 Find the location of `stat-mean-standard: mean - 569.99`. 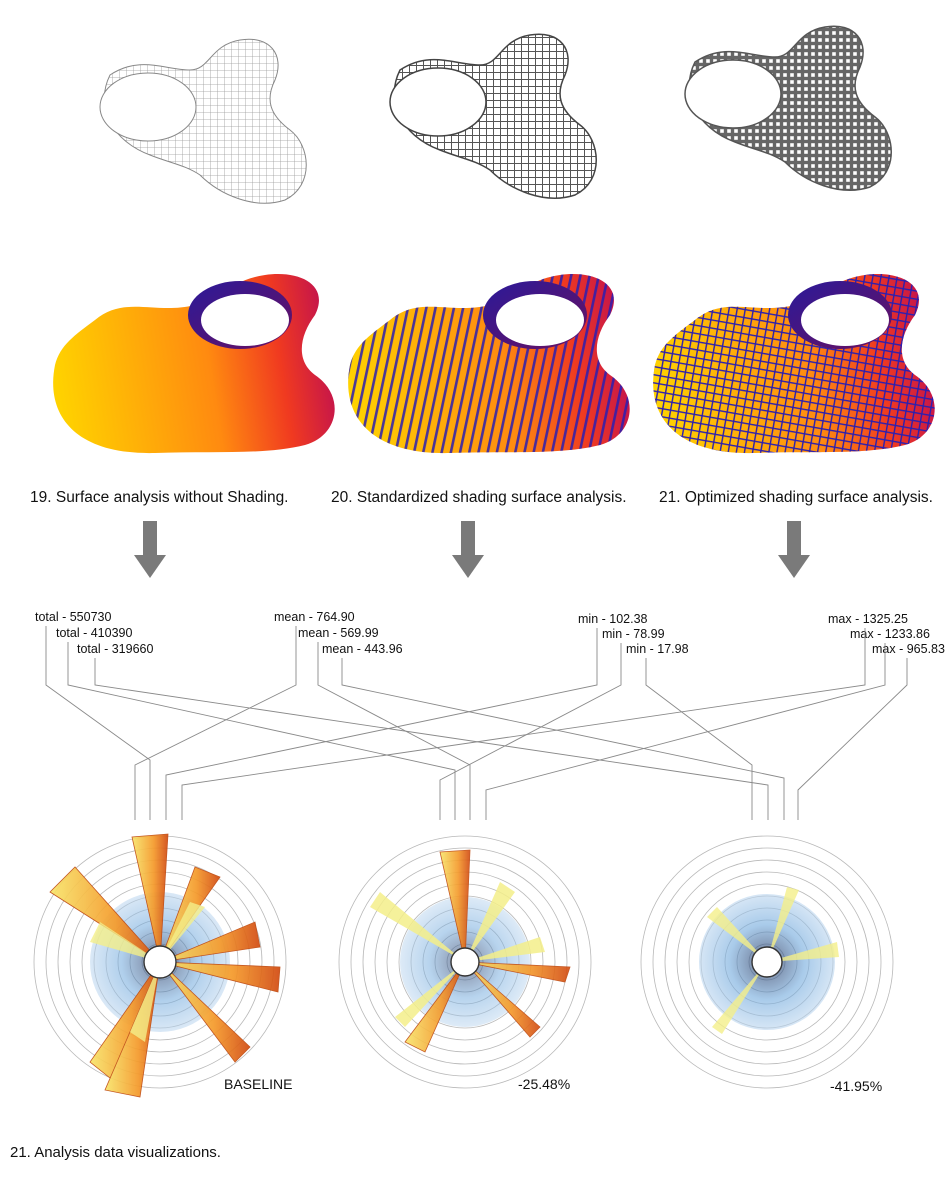

stat-mean-standard: mean - 569.99 is located at coordinates (338, 633).